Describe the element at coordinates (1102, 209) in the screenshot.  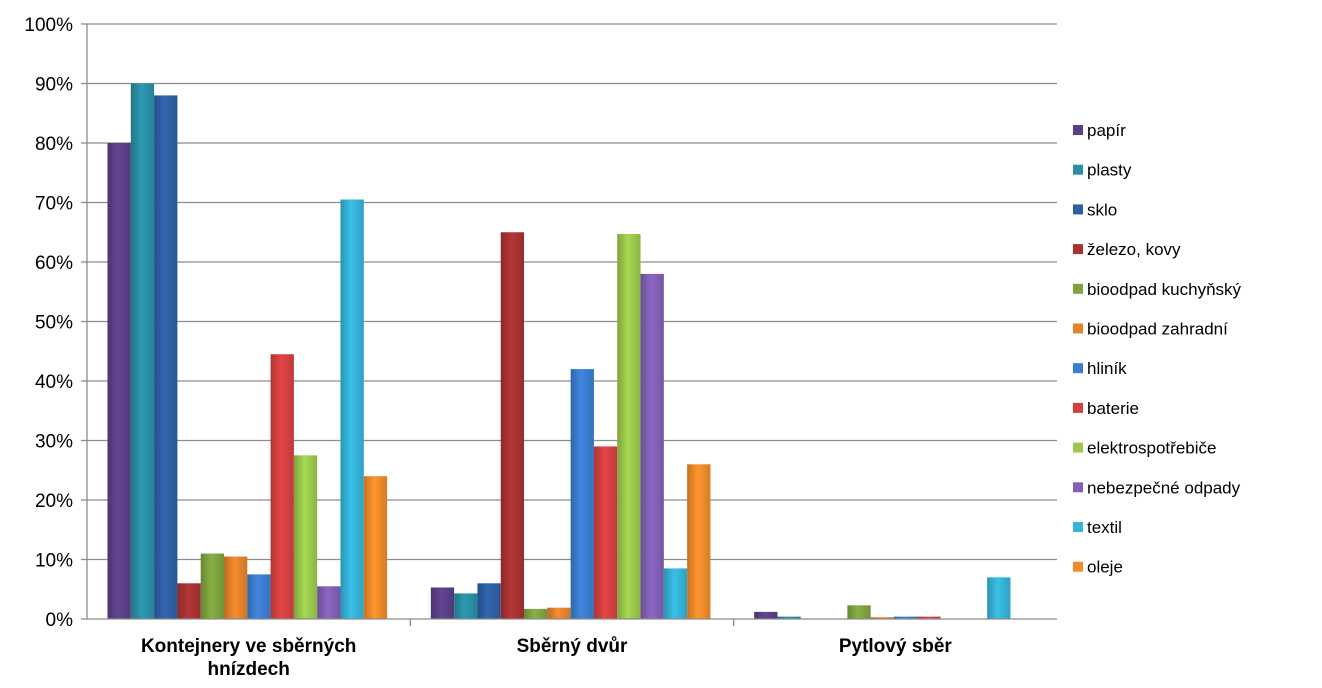
I see `legend-label: sklo` at that location.